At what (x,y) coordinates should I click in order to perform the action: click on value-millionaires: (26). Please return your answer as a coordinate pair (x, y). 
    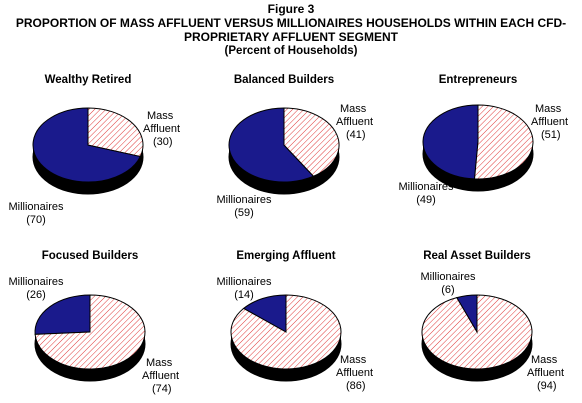
    Looking at the image, I should click on (36, 295).